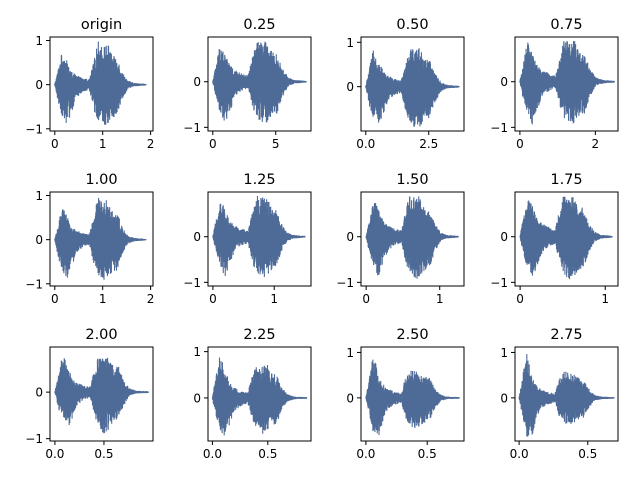 This screenshot has width=640, height=480. I want to click on subplot-10: 2.50 0.0 0.5 0 1, so click(405, 394).